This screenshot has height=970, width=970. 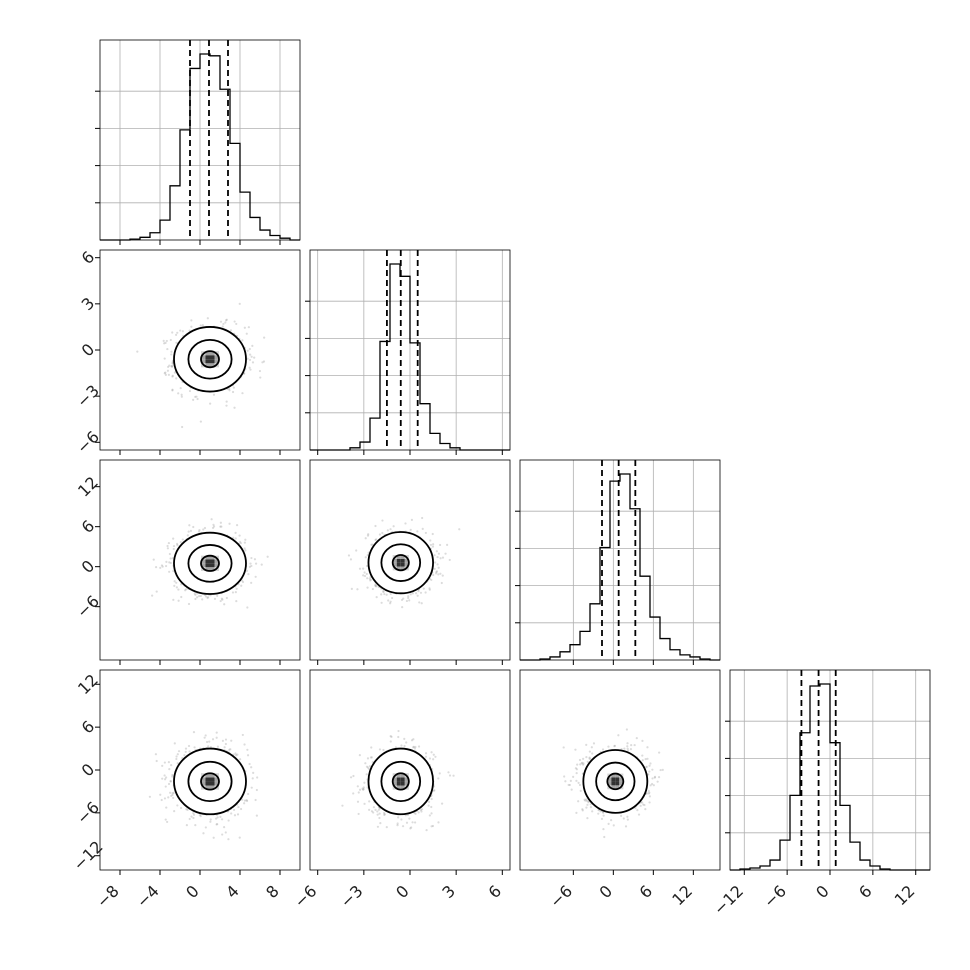 What do you see at coordinates (200, 147) in the screenshot?
I see `histogram-step-line` at bounding box center [200, 147].